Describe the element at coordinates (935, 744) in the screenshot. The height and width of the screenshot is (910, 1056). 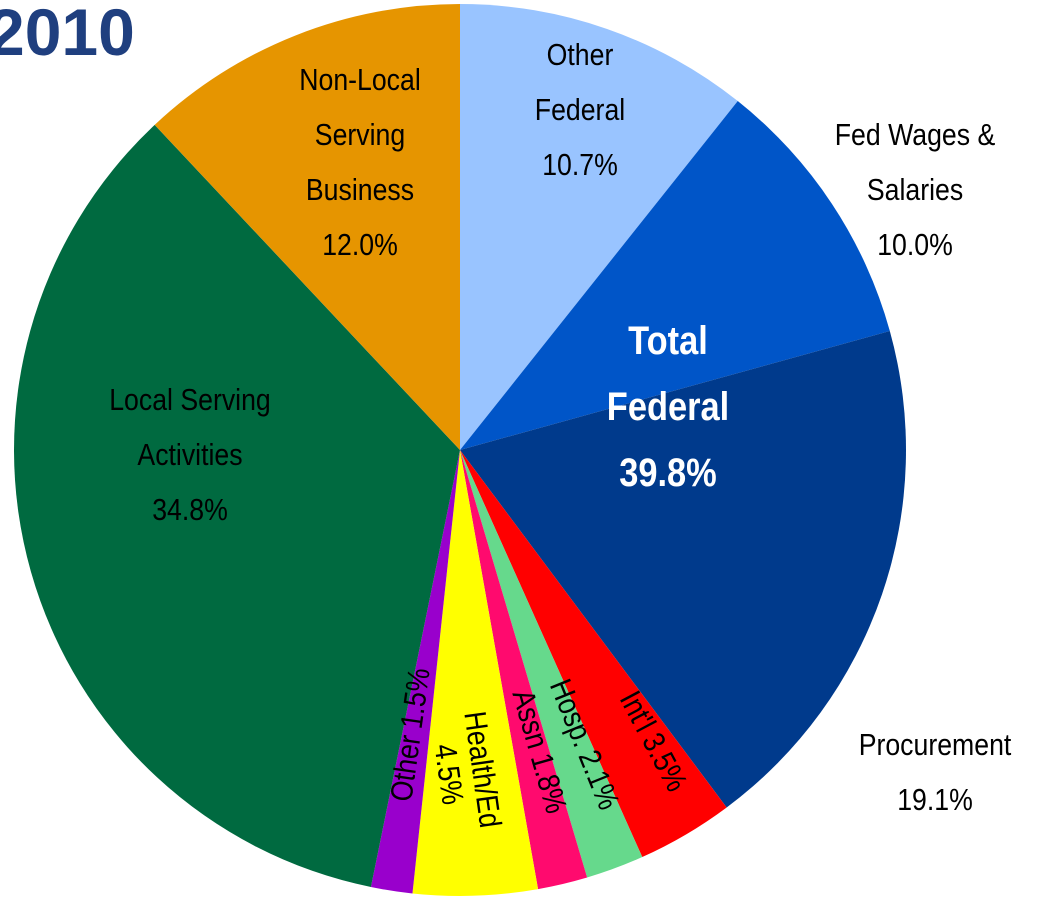
I see `slice-name: Procurement` at that location.